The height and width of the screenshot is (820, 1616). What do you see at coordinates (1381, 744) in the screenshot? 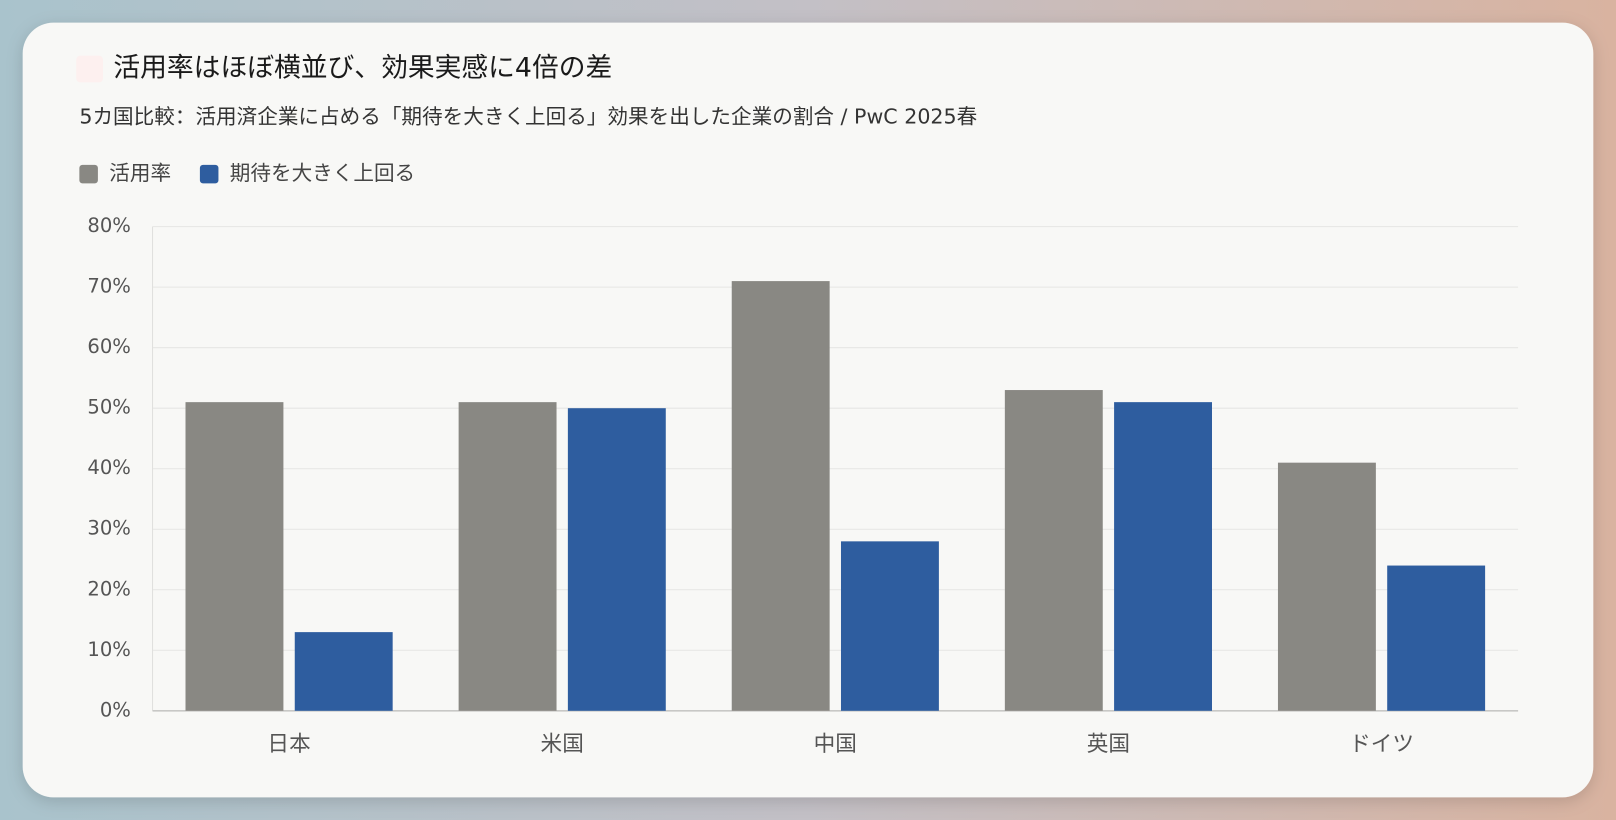
I see `x-tick-label: ドイツ` at bounding box center [1381, 744].